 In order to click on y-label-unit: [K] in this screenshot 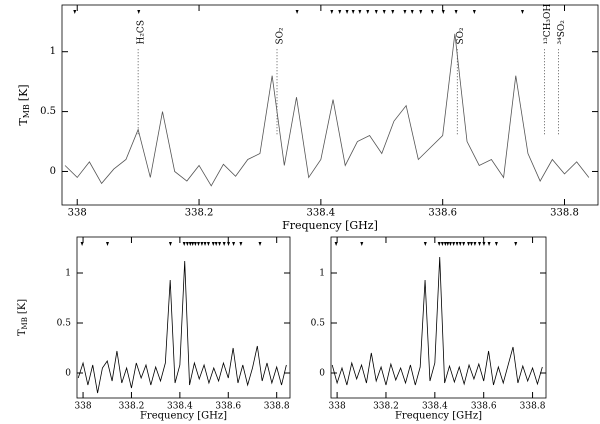, I will do `click(23, 92)`.